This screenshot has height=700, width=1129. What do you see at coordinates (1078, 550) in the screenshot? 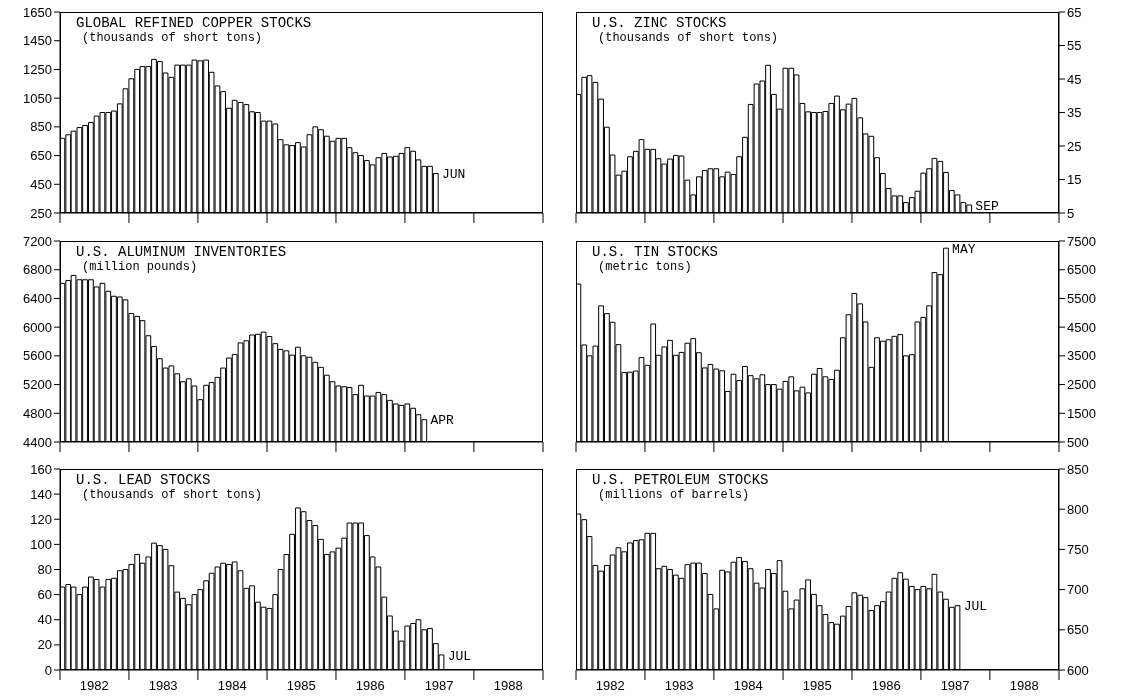
I see `y-tick-label: 750` at bounding box center [1078, 550].